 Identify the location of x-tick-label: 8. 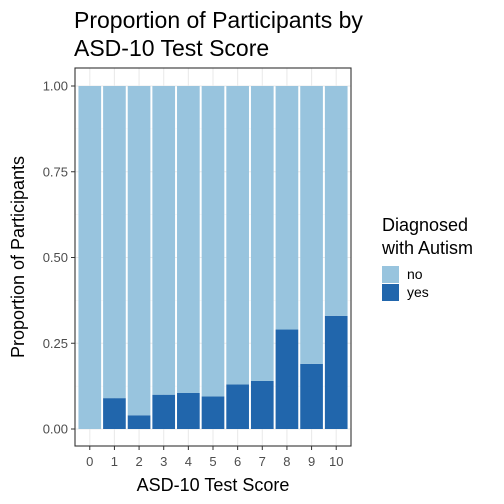
(286, 461).